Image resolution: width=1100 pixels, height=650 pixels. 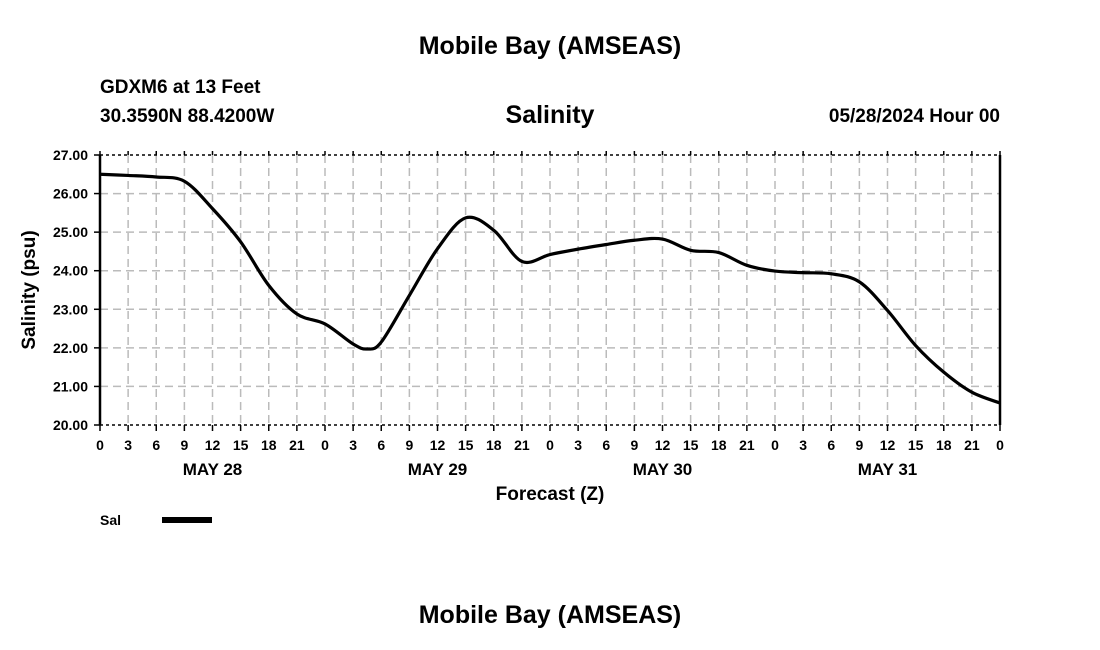 What do you see at coordinates (888, 469) in the screenshot?
I see `day-label: MAY 31` at bounding box center [888, 469].